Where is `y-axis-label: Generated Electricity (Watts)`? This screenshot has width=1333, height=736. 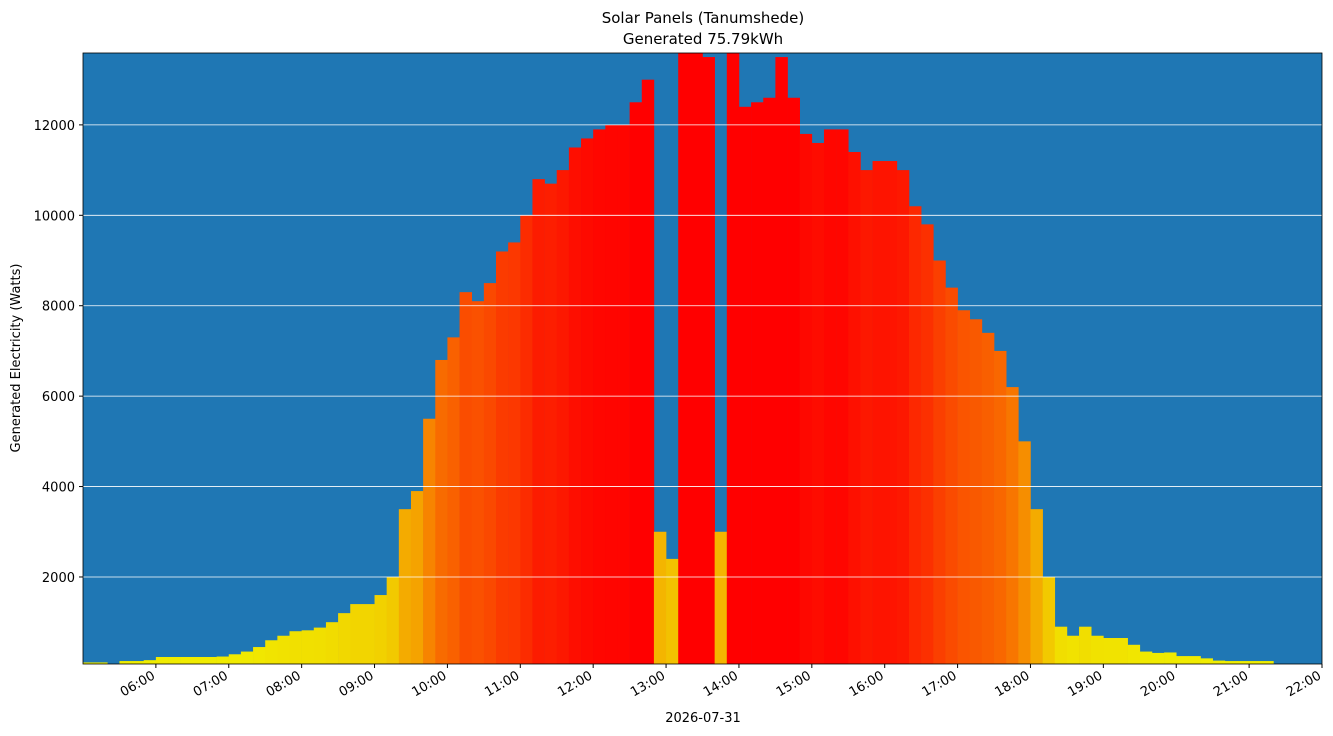
y-axis-label: Generated Electricity (Watts) is located at coordinates (16, 358).